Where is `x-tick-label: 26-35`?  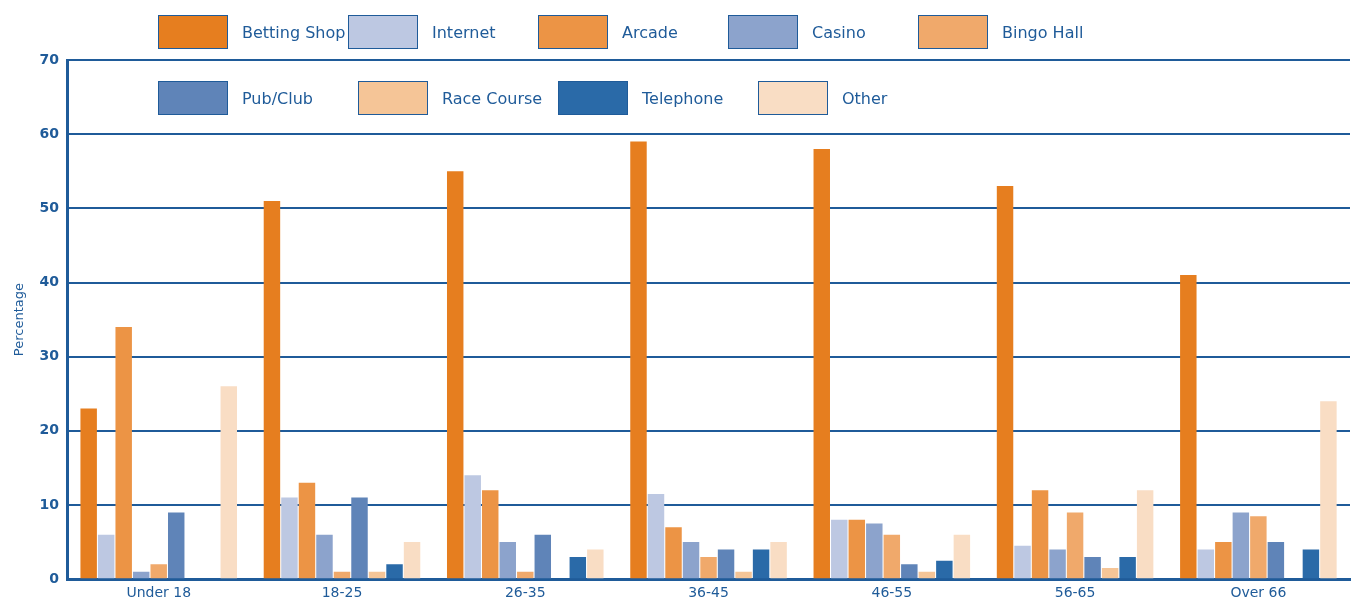
x-tick-label: 26-35 is located at coordinates (525, 592).